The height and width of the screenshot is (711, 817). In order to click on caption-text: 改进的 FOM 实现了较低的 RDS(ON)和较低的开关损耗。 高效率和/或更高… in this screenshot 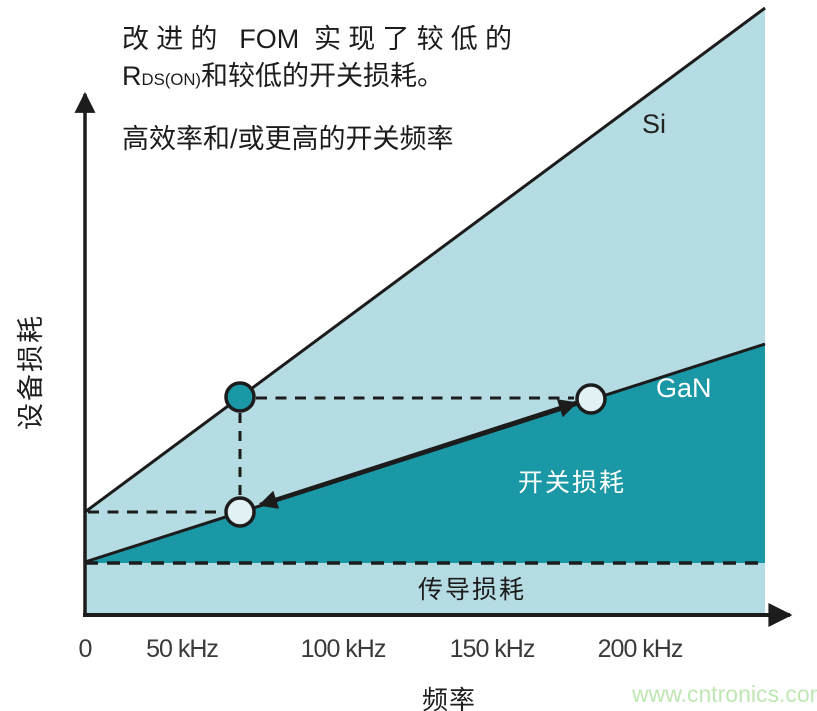, I will do `click(317, 89)`.